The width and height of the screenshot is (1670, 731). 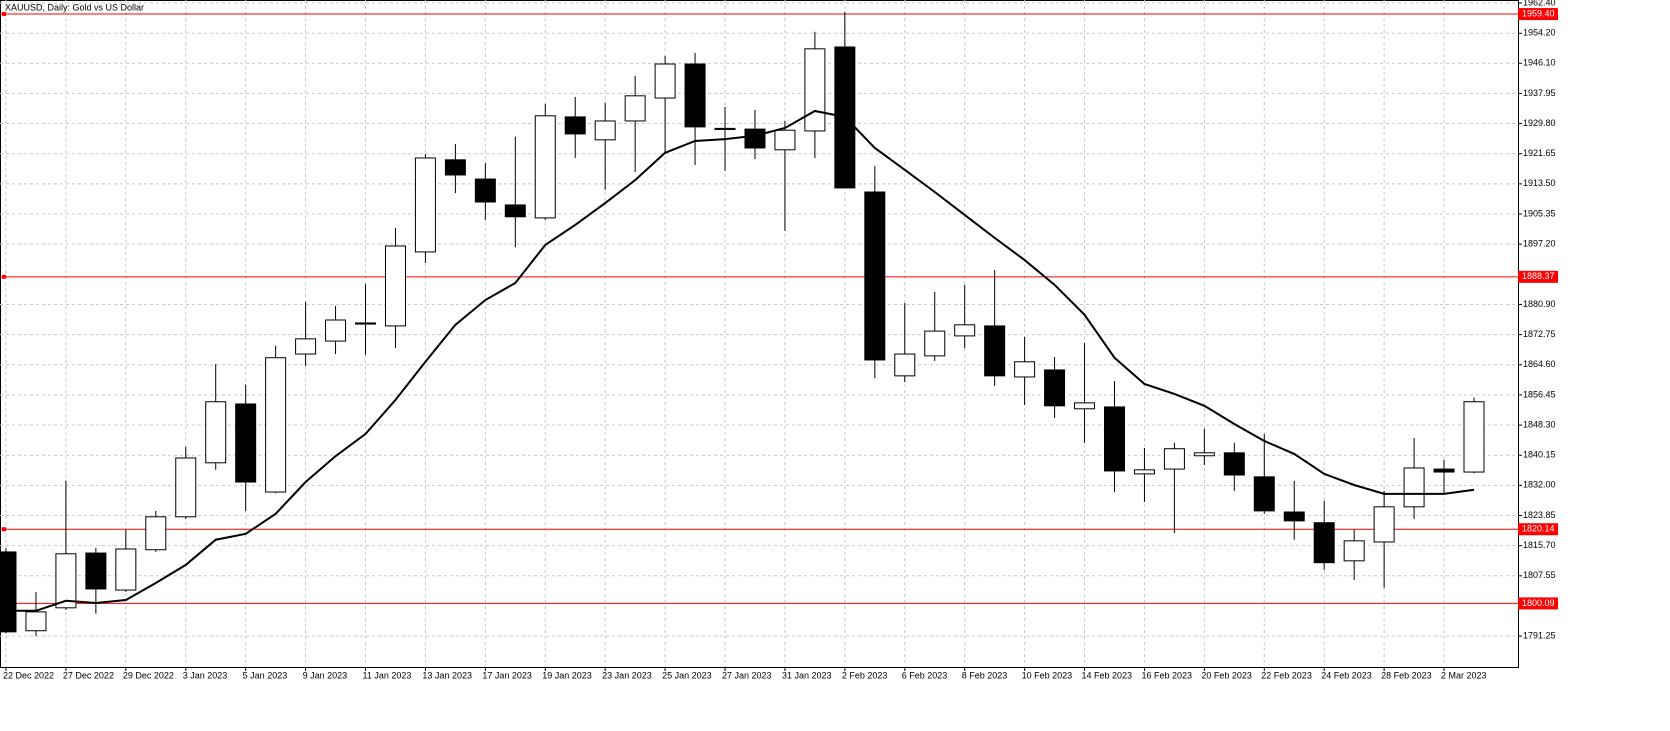 I want to click on y-tick-label: 1937.95, so click(x=1539, y=93).